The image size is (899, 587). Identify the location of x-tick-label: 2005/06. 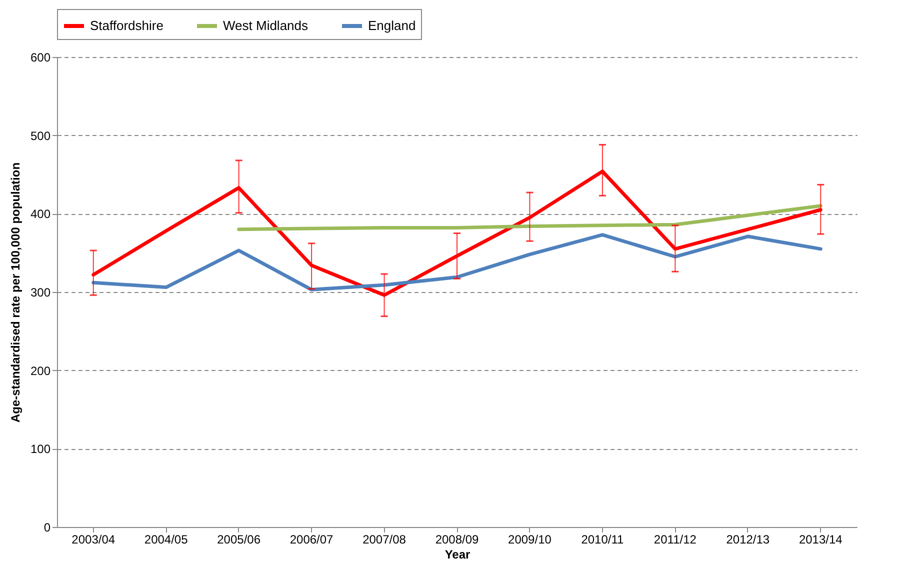
(239, 539).